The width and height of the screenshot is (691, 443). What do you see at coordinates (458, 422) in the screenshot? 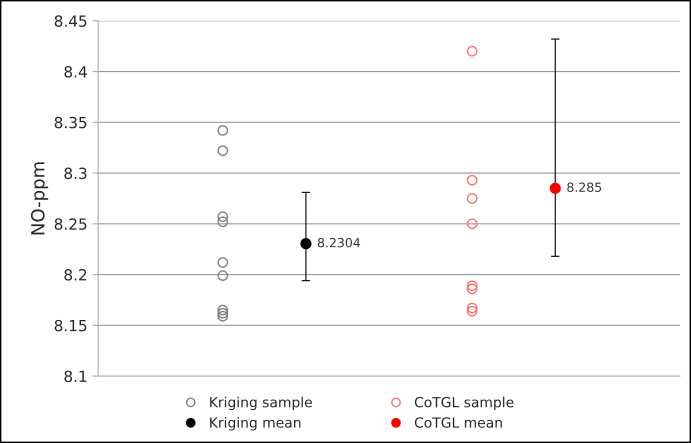
I see `legend-label: CoTGL mean` at bounding box center [458, 422].